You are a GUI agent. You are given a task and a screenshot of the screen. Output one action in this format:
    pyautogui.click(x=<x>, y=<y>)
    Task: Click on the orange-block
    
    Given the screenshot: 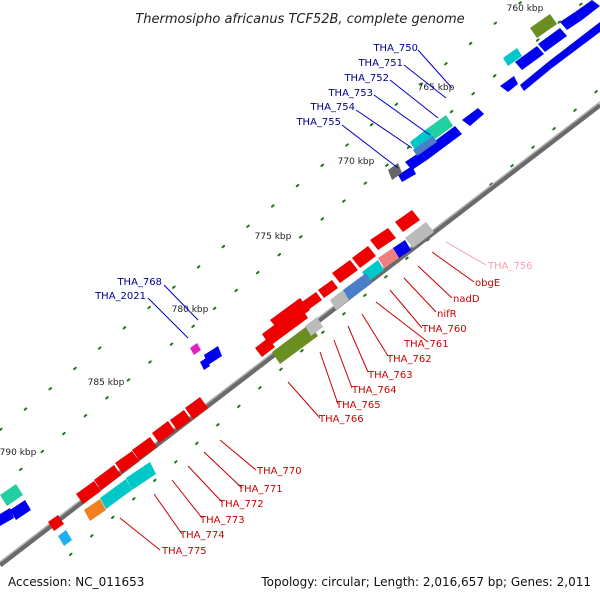 What is the action you would take?
    pyautogui.click(x=95, y=510)
    